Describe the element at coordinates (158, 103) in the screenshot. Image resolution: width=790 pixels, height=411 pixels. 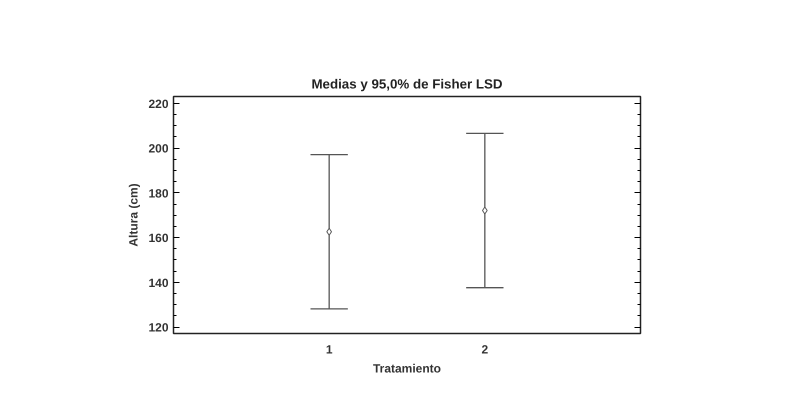
I see `y-tick-label: 220` at that location.